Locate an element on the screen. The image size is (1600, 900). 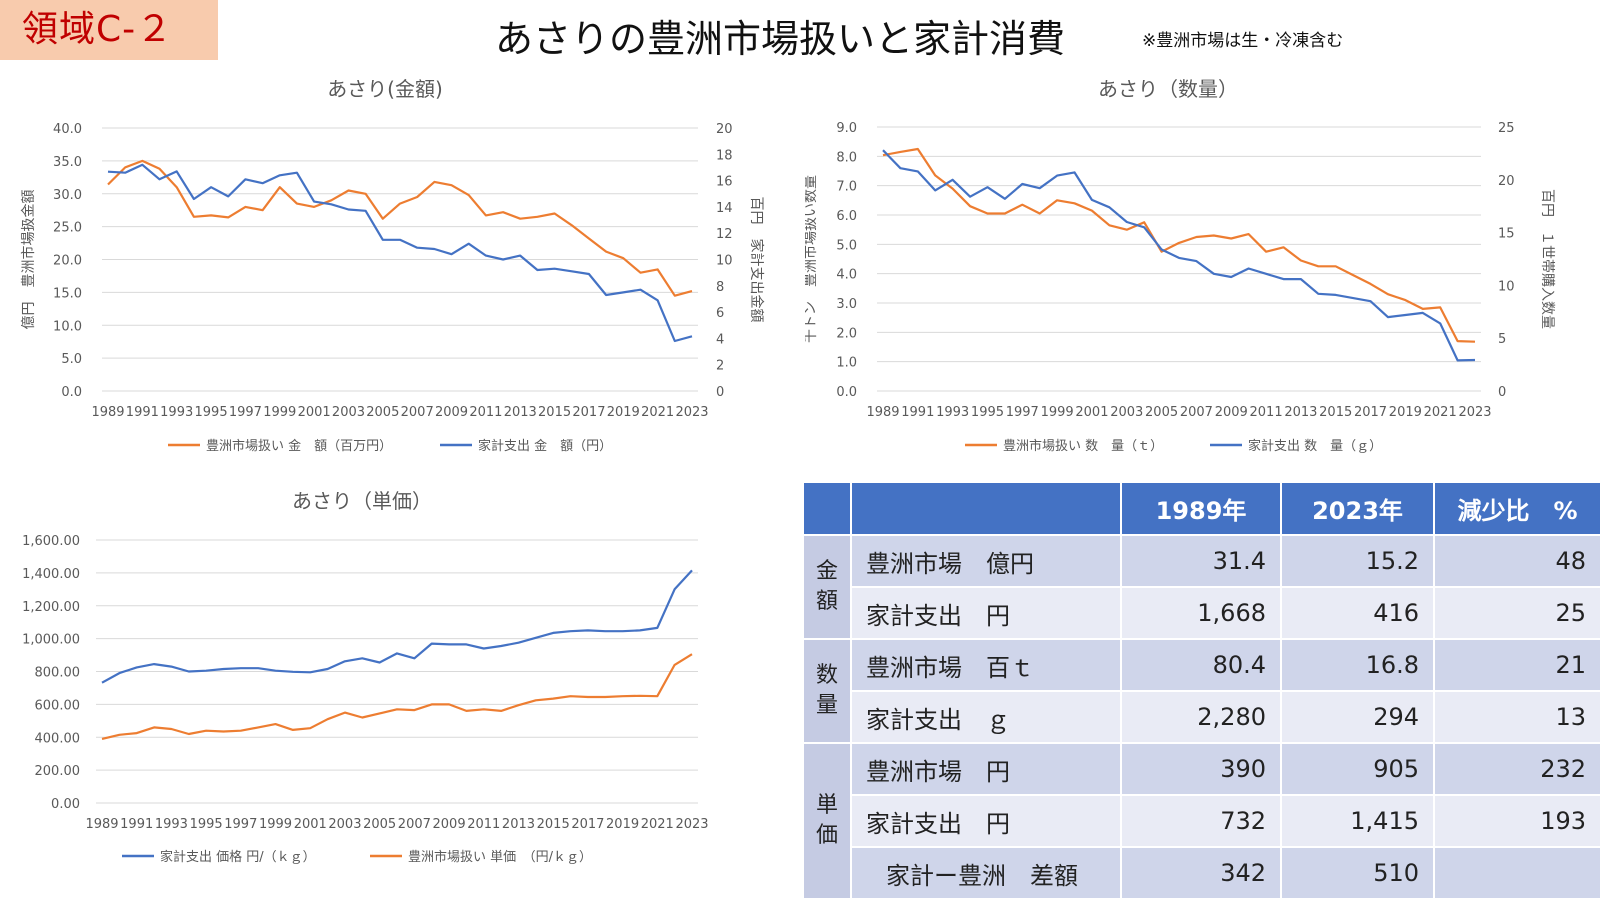
y-tick-label: 0.0 is located at coordinates (71, 392).